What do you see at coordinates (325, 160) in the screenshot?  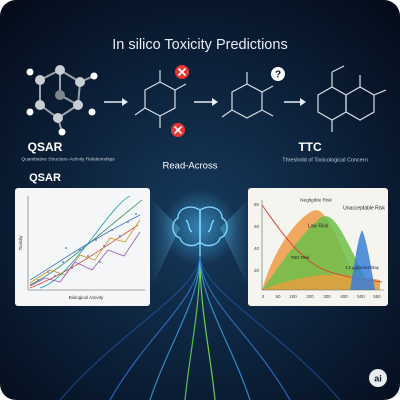 I see `step-sublabel: Threshold of Toxicological Concern` at bounding box center [325, 160].